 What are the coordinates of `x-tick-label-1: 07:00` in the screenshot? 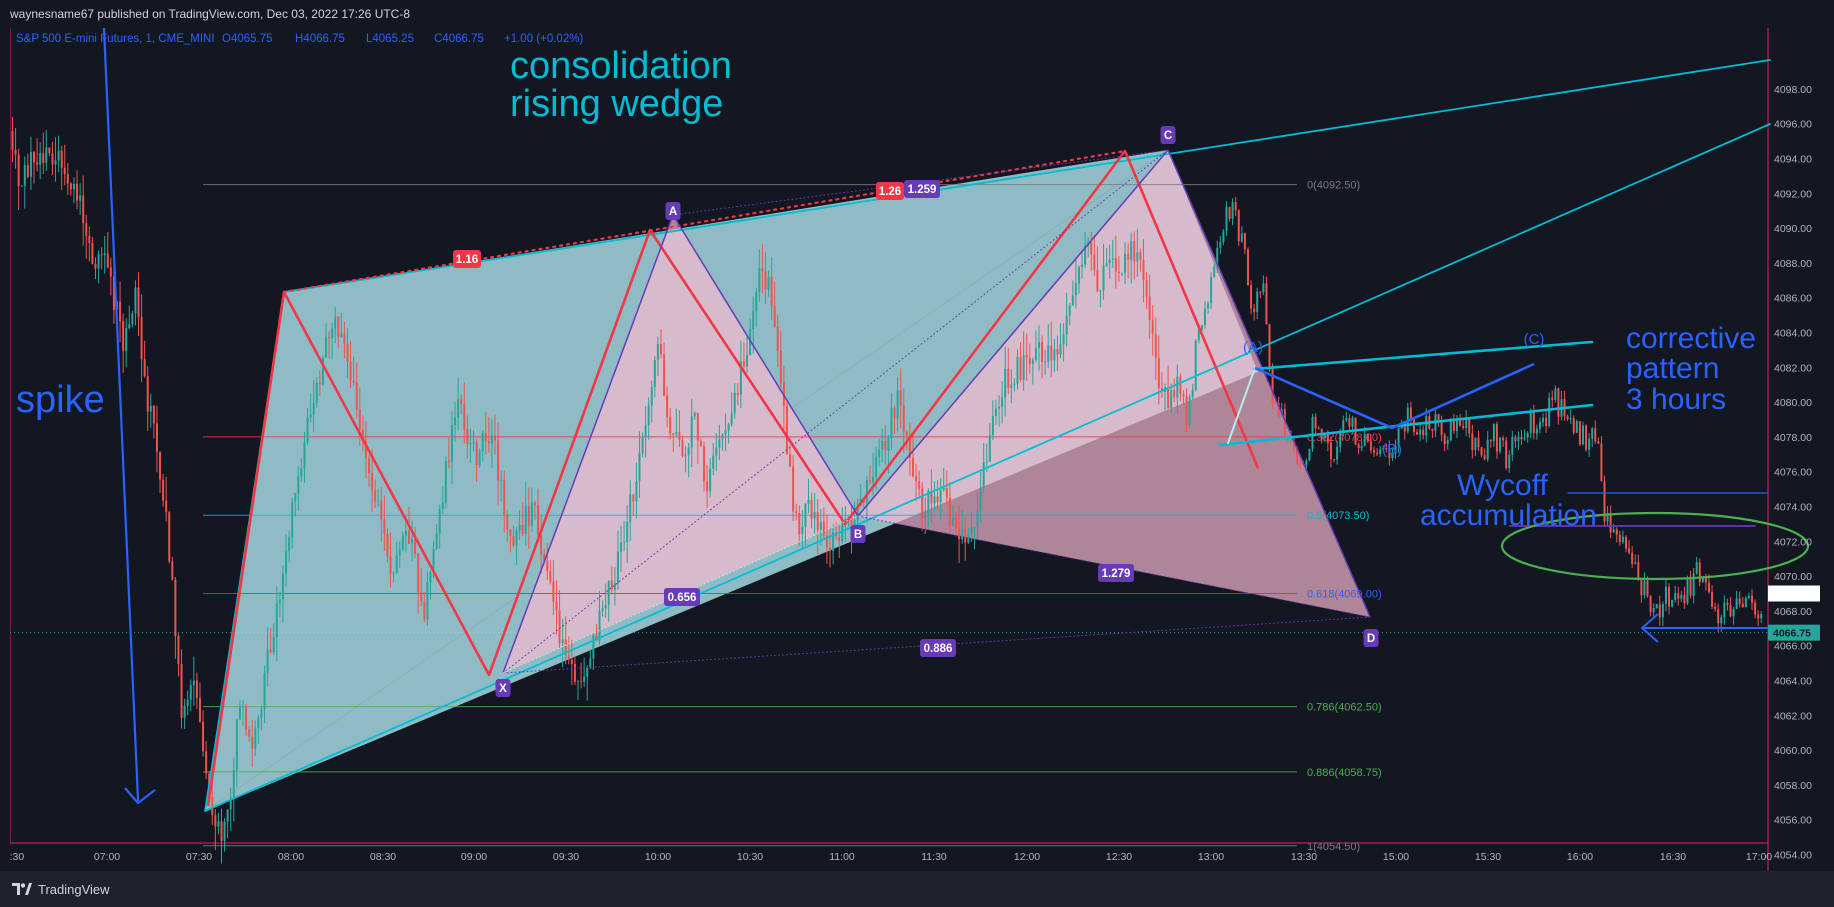 It's located at (107, 857).